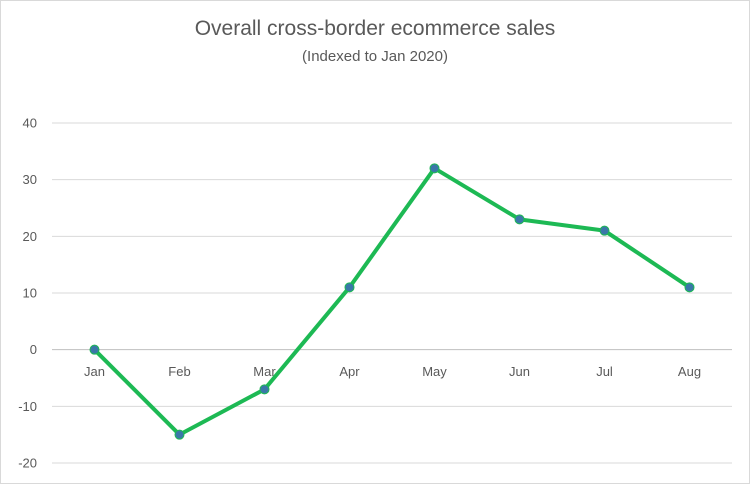  Describe the element at coordinates (392, 371) in the screenshot. I see `x-axis-ticks: Jan Feb Mar Apr May Jun Jul Aug` at that location.